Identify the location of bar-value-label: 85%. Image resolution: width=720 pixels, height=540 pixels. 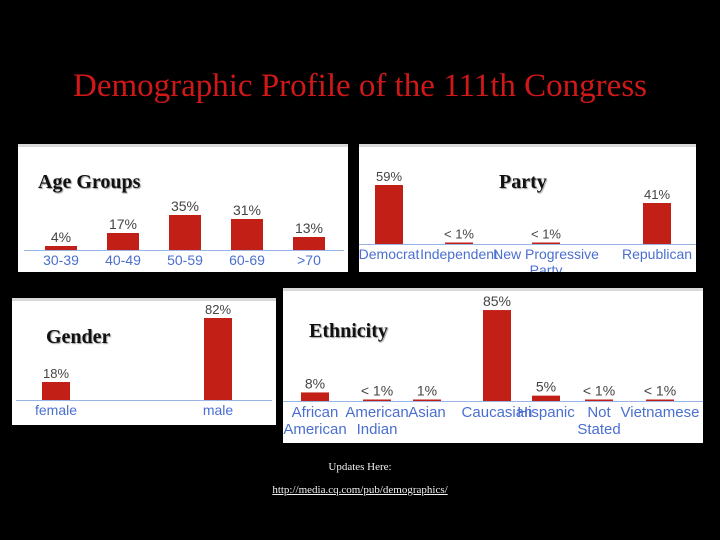
(497, 301).